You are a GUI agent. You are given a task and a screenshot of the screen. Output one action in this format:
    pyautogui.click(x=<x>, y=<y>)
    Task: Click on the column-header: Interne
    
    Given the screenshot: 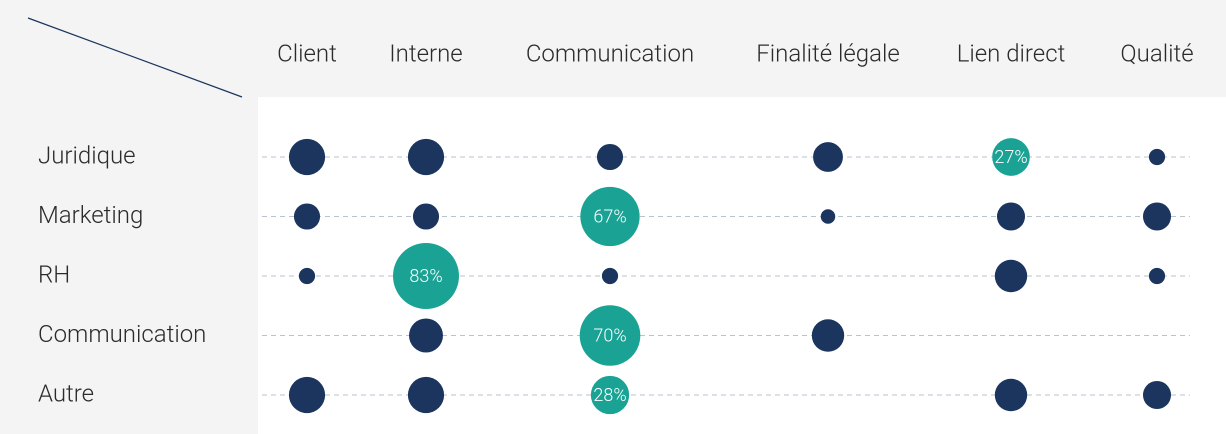 What is the action you would take?
    pyautogui.click(x=425, y=53)
    